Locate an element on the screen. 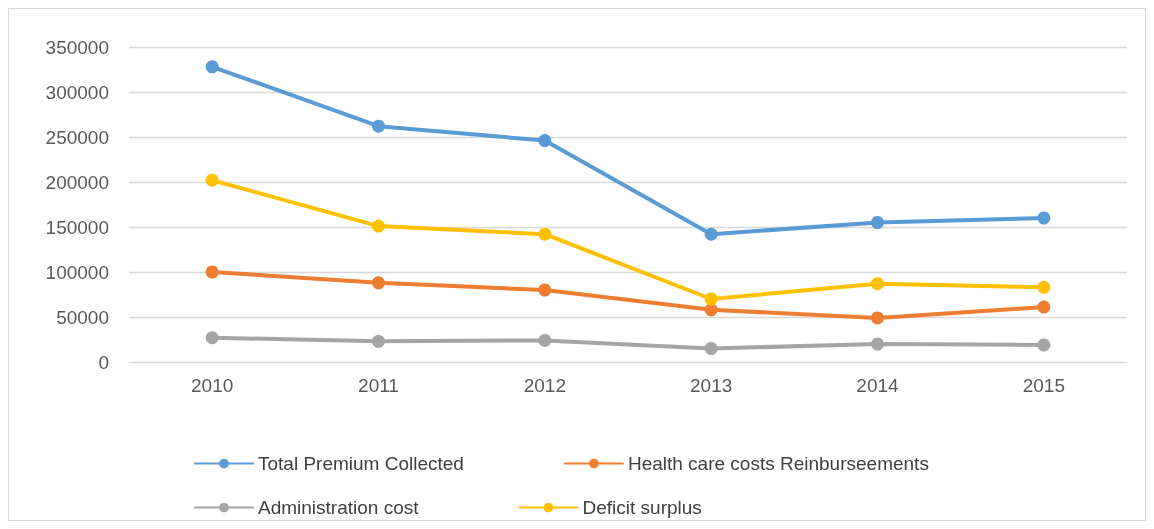 The image size is (1154, 529). y-tick-label: 200000 is located at coordinates (77, 182).